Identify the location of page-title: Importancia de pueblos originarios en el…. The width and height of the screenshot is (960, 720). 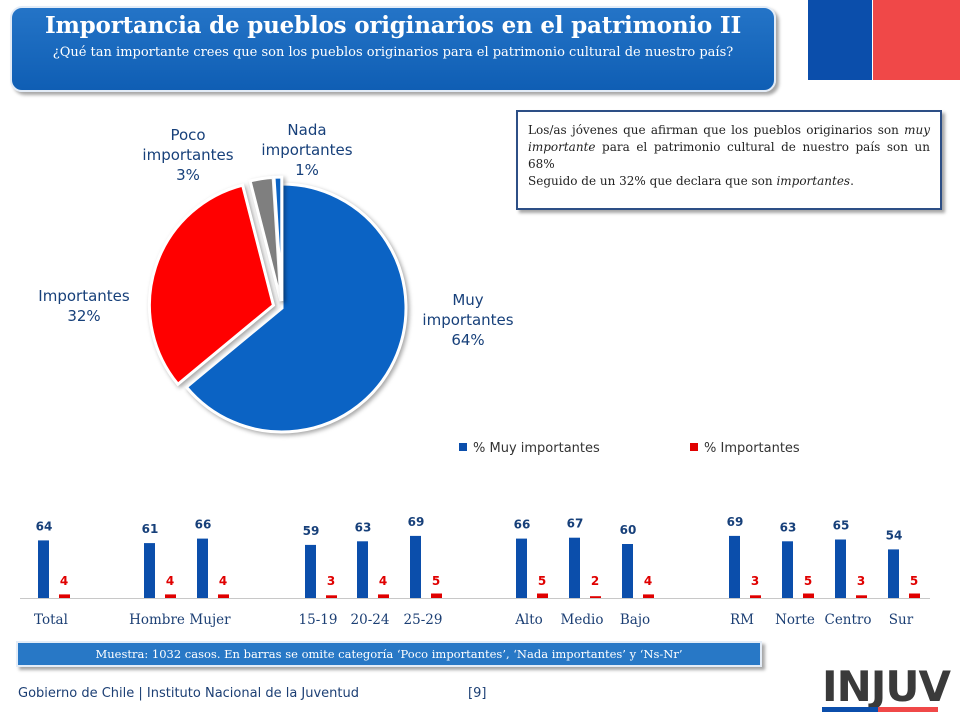
(392, 25).